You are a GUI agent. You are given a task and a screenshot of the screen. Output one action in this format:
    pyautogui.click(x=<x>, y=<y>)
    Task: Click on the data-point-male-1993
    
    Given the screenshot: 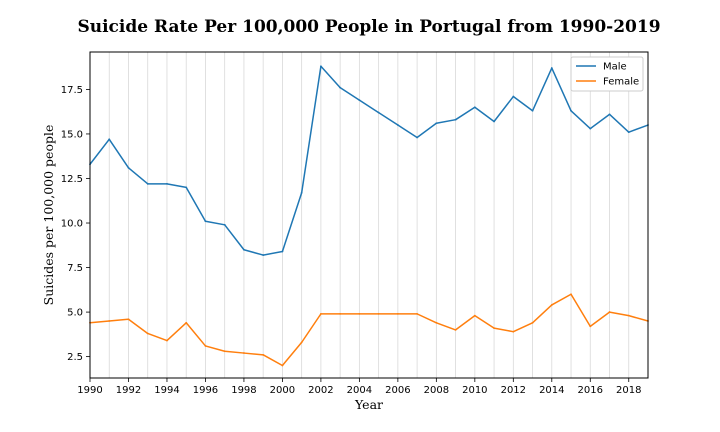 What is the action you would take?
    pyautogui.click(x=147, y=183)
    